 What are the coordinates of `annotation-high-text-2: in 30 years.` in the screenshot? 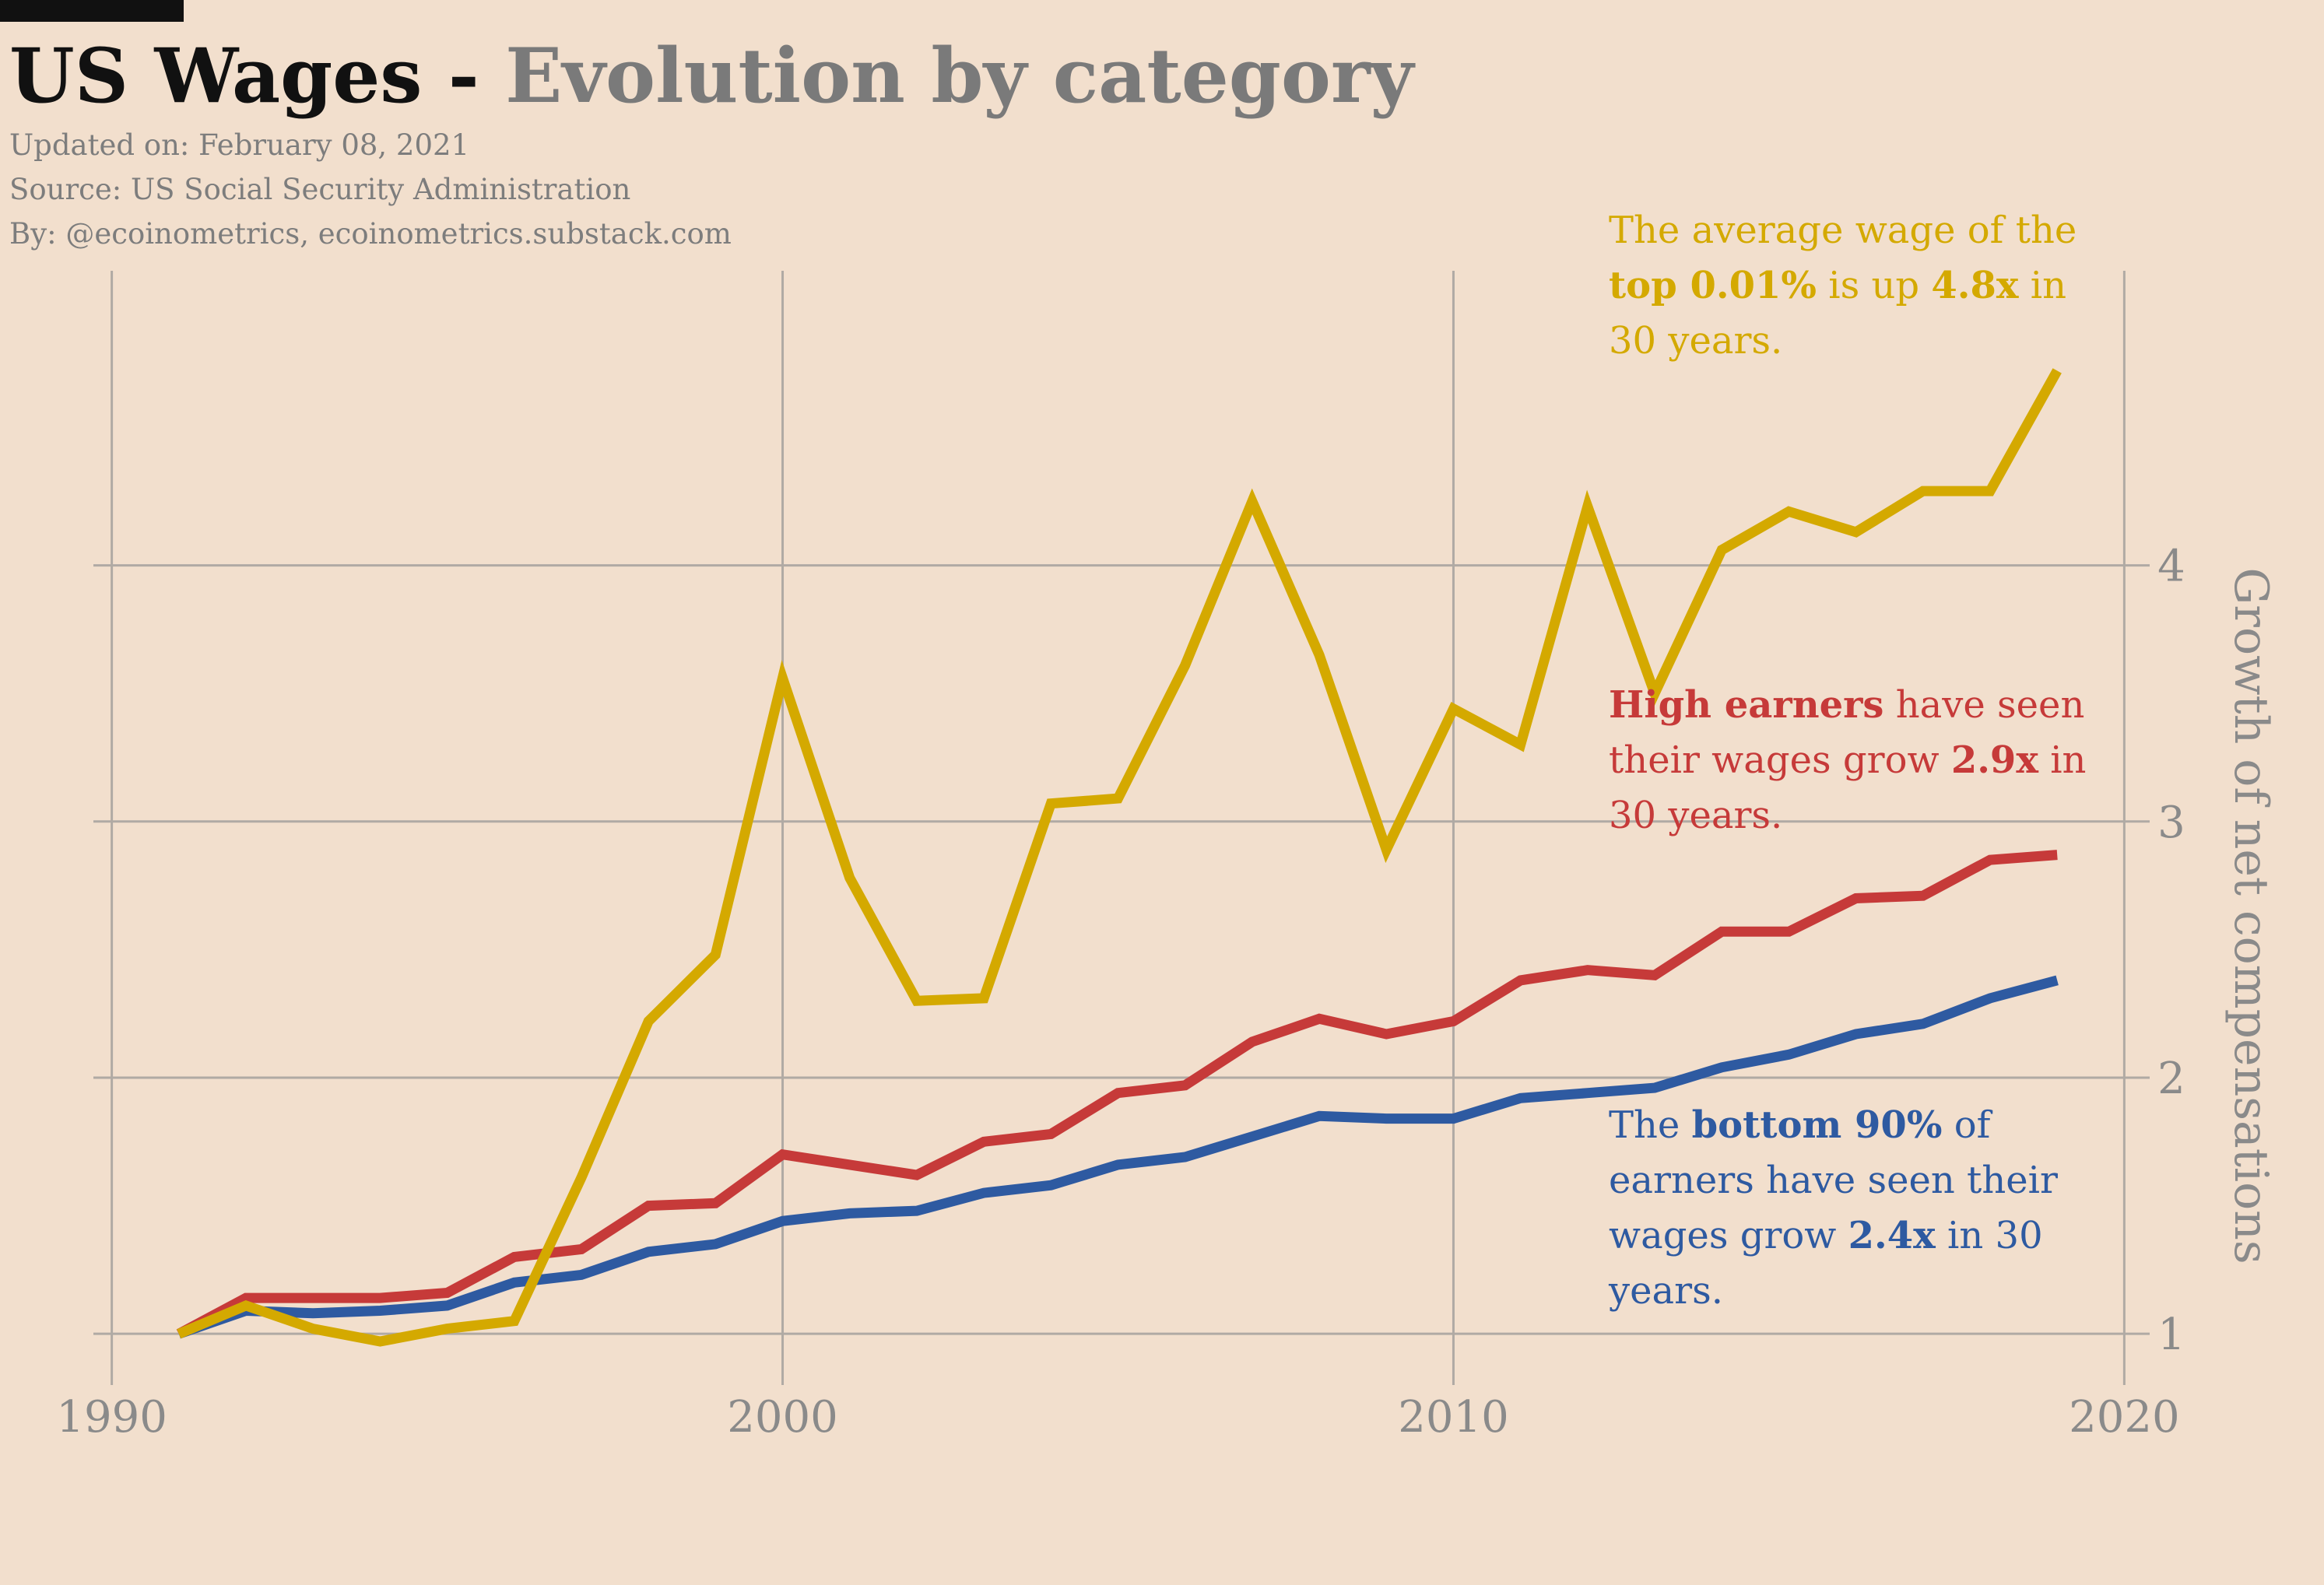 It's located at (1848, 788).